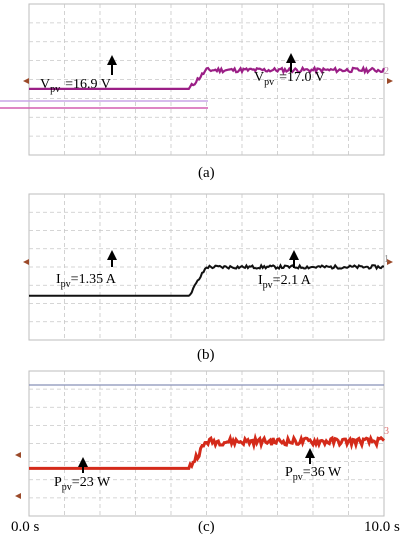 This screenshot has width=414, height=550. What do you see at coordinates (289, 472) in the screenshot?
I see `panel-c-annotation-2-quantity: P` at bounding box center [289, 472].